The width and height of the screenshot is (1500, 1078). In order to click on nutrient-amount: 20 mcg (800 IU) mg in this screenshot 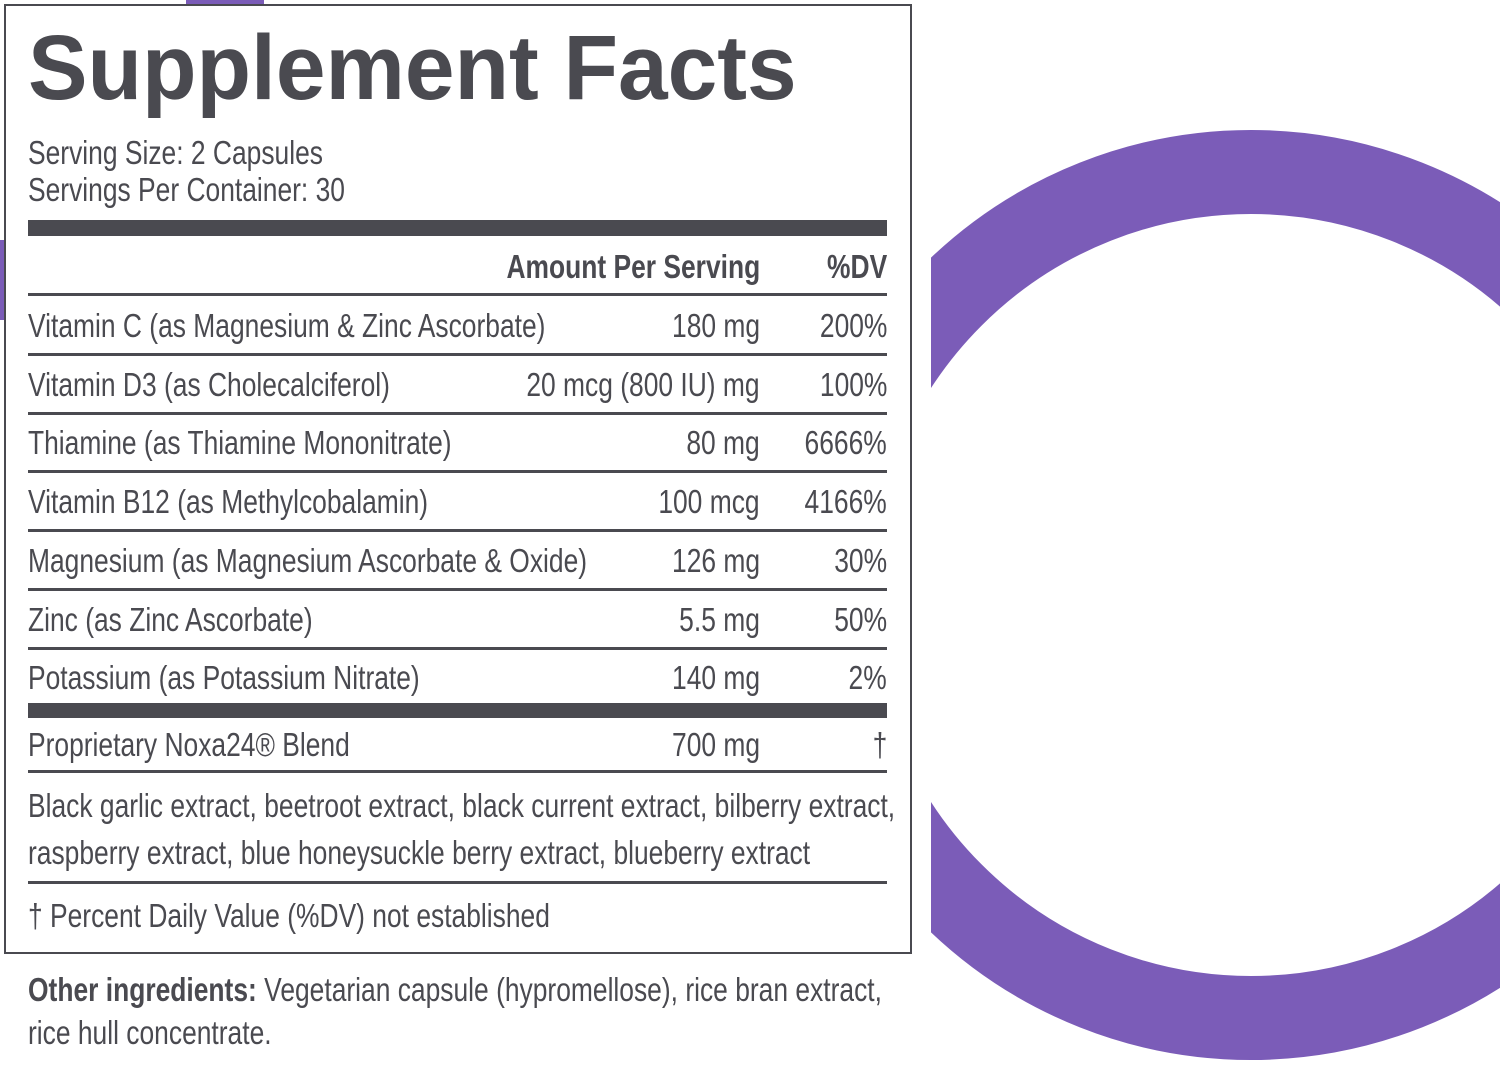, I will do `click(643, 384)`.